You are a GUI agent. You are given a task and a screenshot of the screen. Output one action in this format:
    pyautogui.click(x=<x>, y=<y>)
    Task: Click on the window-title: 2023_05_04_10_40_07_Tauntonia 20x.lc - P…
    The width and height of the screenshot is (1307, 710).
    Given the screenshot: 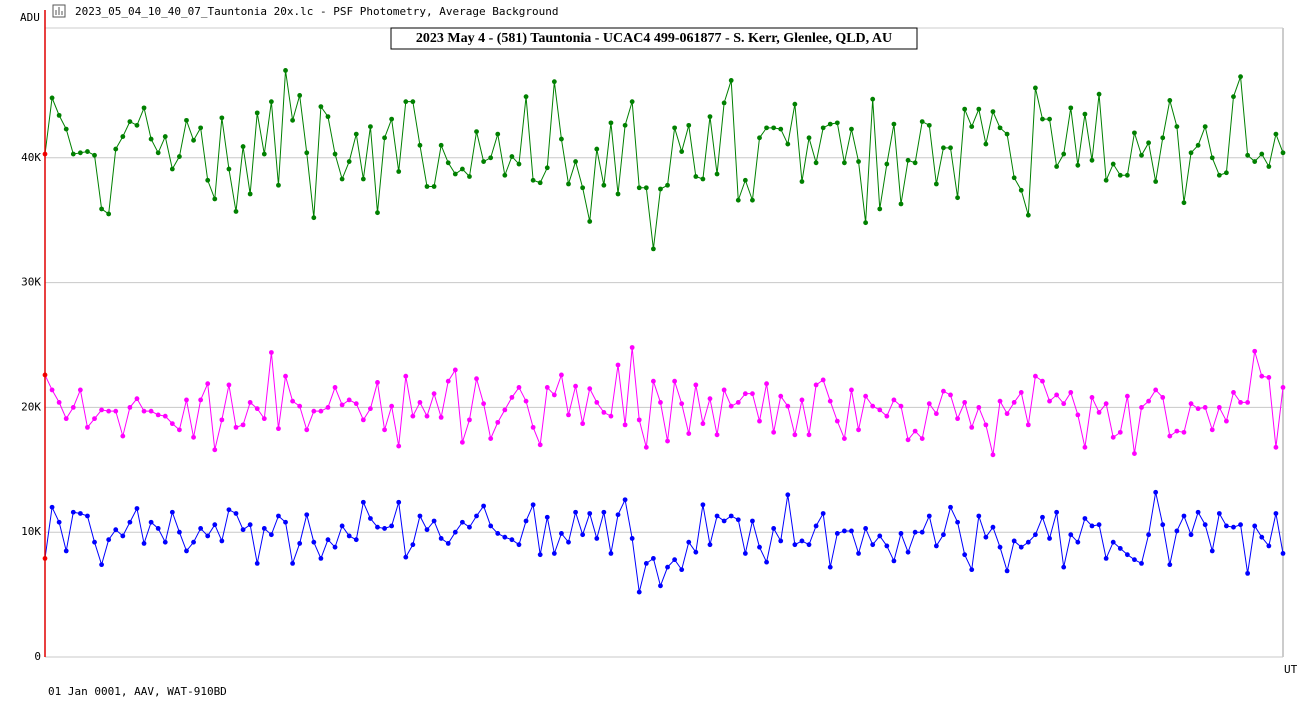 What is the action you would take?
    pyautogui.click(x=316, y=11)
    